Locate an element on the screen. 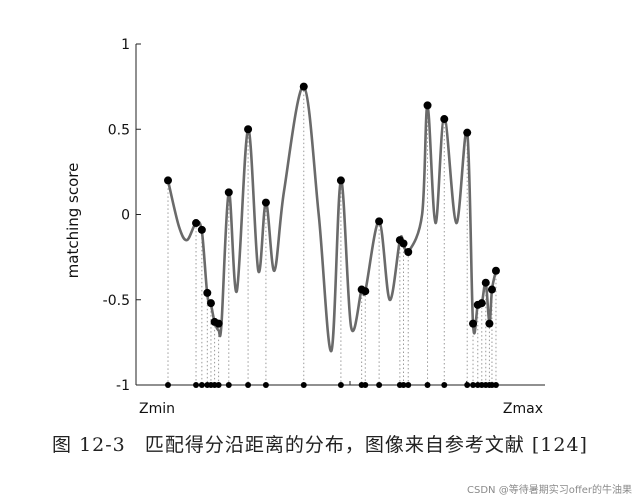 This screenshot has height=502, width=640. x-label-zmin: Zmin is located at coordinates (157, 409).